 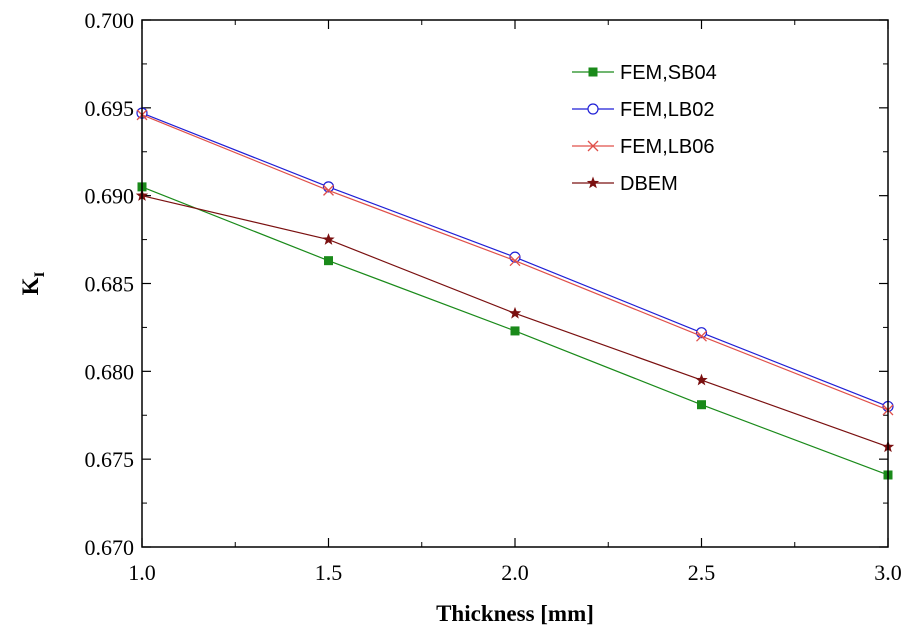 I want to click on x-tick-label: 1.5, so click(x=329, y=572).